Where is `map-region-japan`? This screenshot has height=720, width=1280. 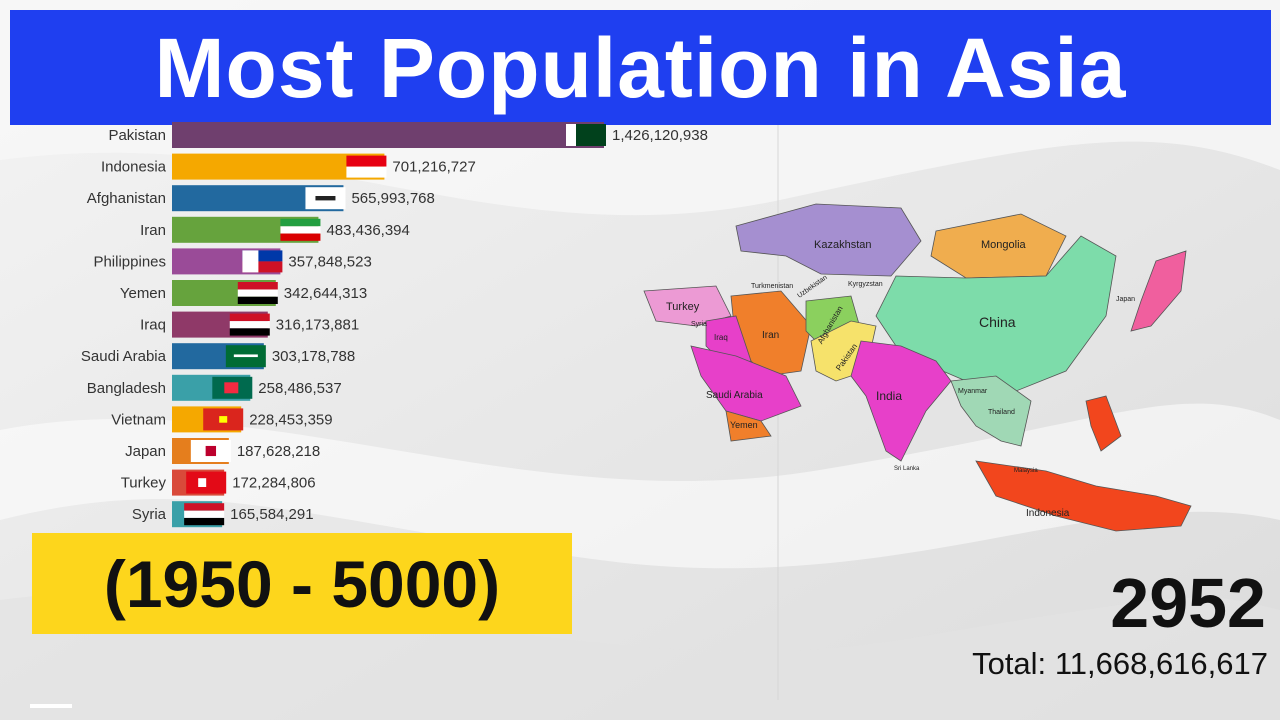 map-region-japan is located at coordinates (1158, 291).